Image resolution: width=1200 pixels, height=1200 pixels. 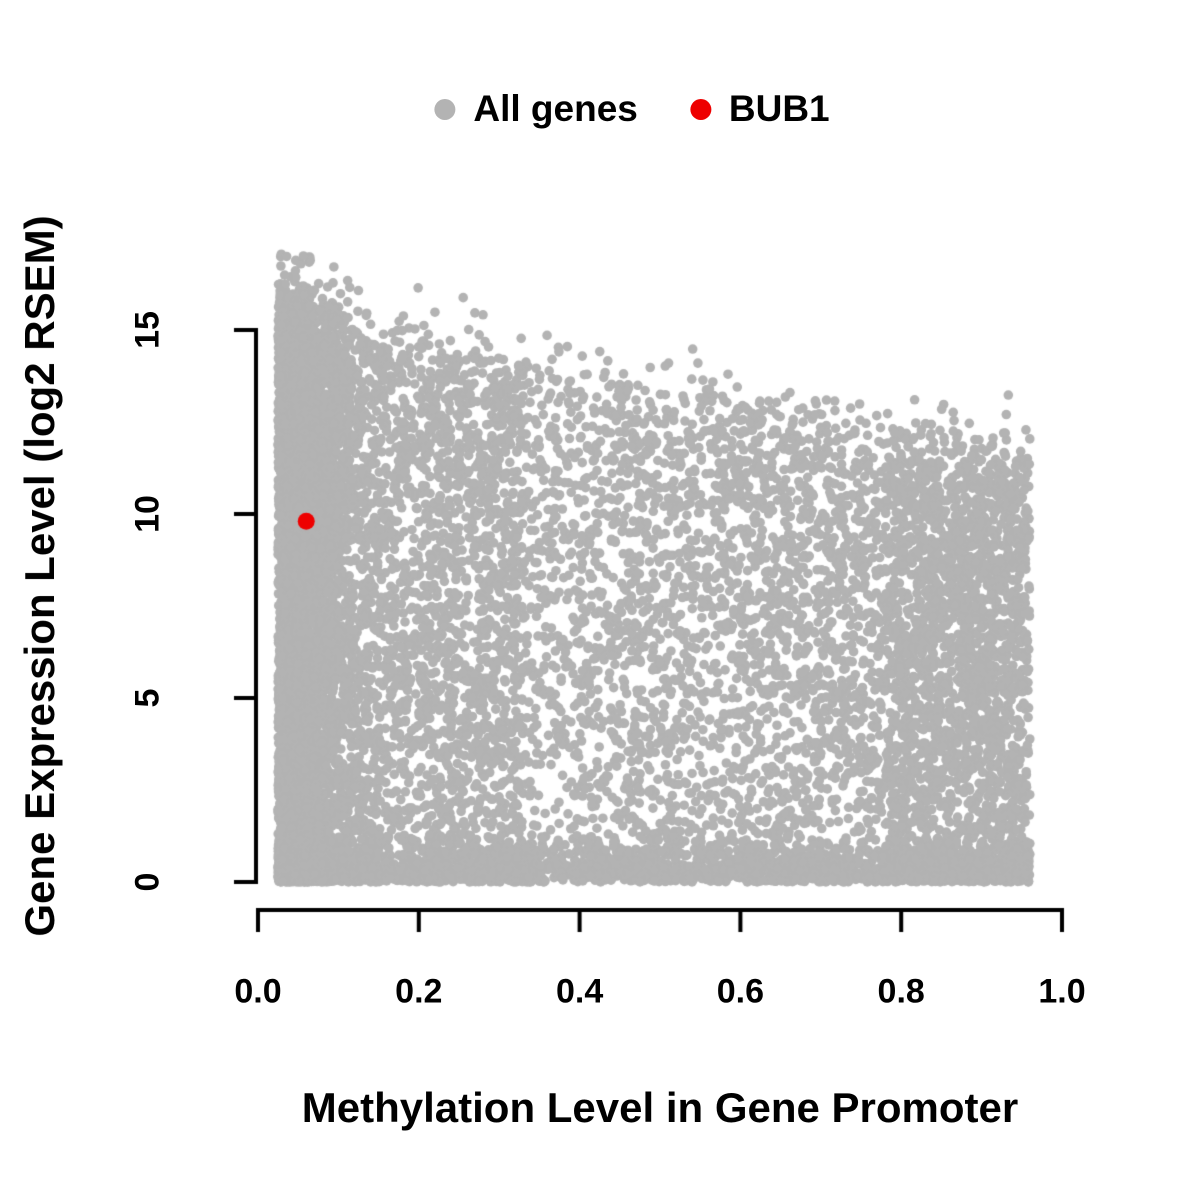 I want to click on y-tick-label-3: 15, so click(x=147, y=330).